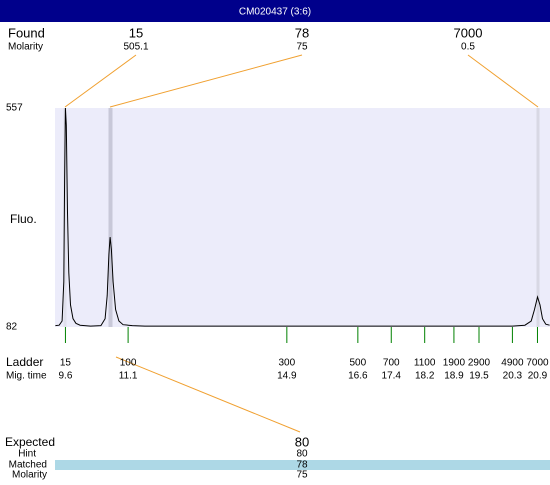  What do you see at coordinates (27, 454) in the screenshot?
I see `hint-label: Hint` at bounding box center [27, 454].